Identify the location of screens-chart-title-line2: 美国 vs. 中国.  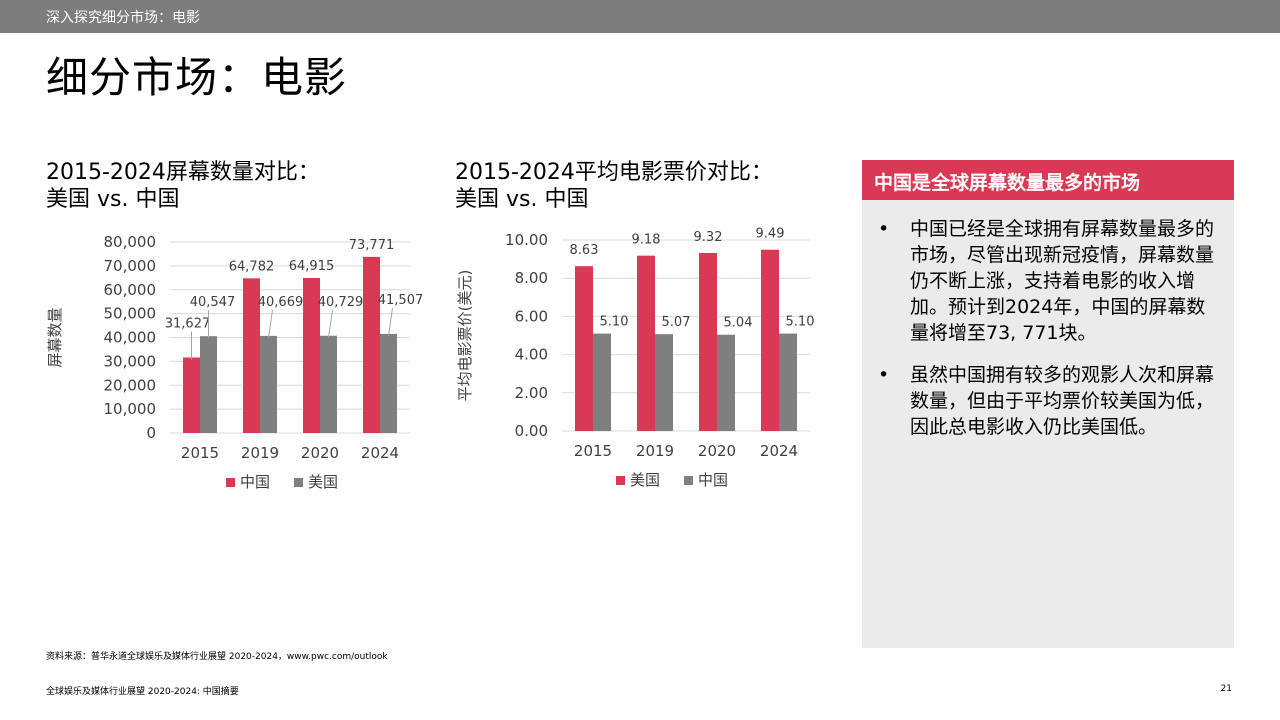
(113, 199).